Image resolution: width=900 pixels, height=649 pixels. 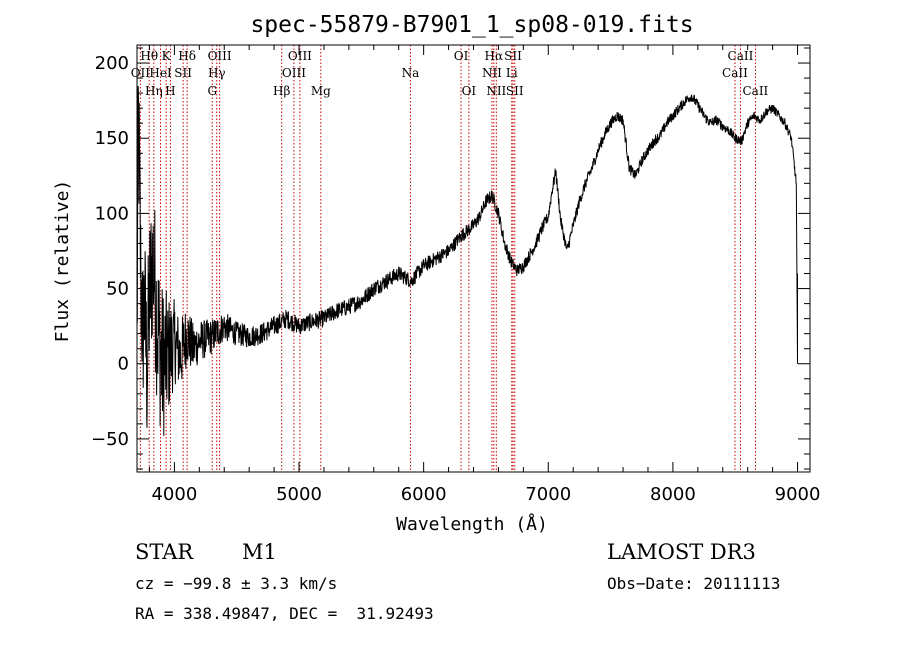 What do you see at coordinates (62, 261) in the screenshot?
I see `y-axis-label: Flux (relative)` at bounding box center [62, 261].